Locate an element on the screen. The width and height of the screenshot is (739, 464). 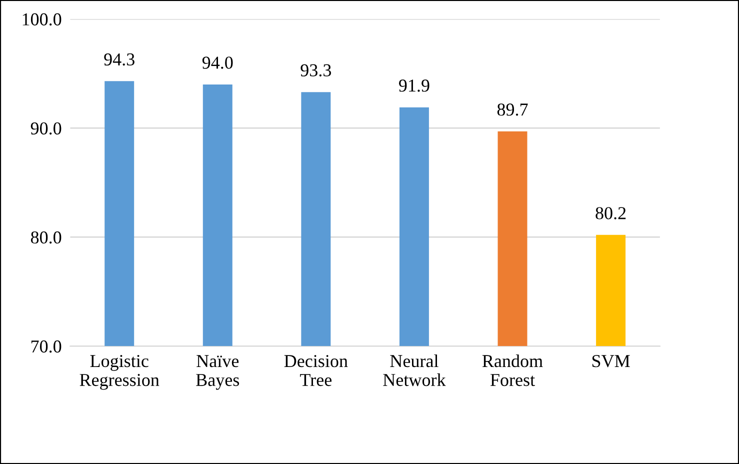
x-tick-label: SVM is located at coordinates (611, 361).